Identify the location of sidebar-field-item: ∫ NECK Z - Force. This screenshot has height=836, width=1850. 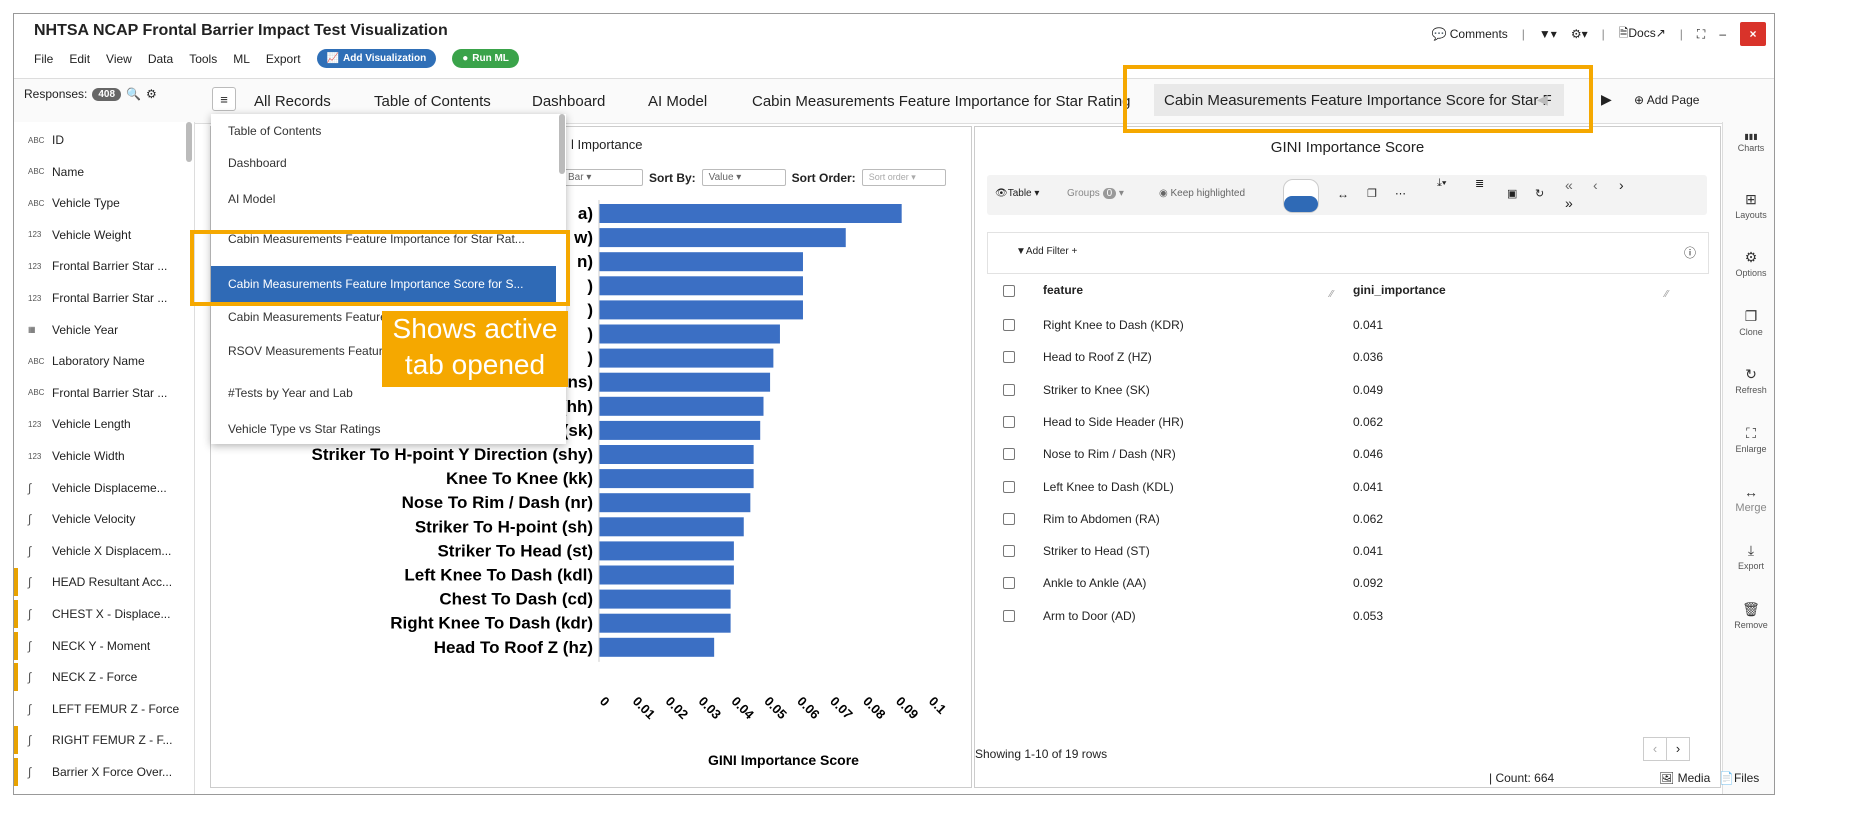
(99, 677).